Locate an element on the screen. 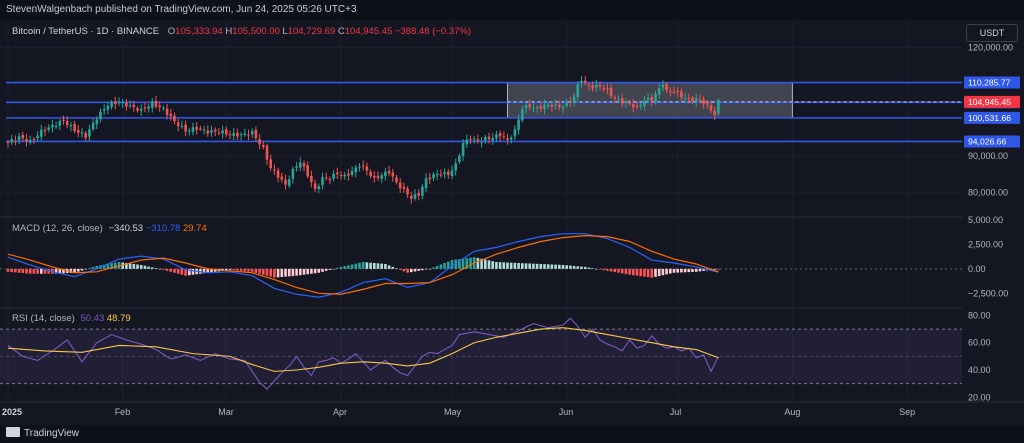  currency-button: USDT is located at coordinates (992, 33).